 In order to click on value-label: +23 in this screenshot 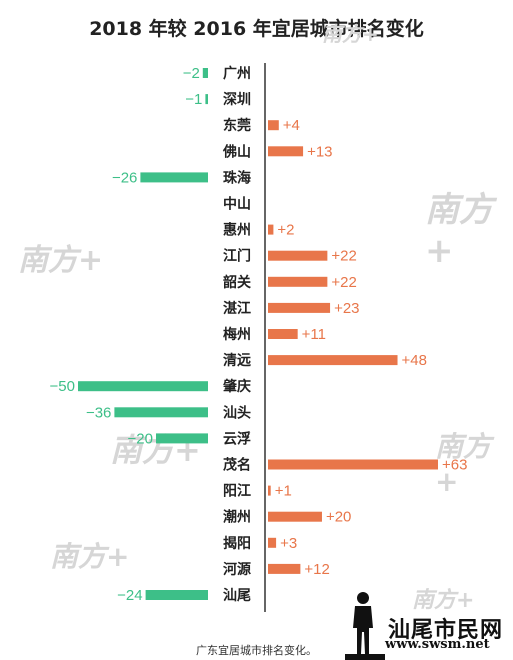, I will do `click(346, 308)`.